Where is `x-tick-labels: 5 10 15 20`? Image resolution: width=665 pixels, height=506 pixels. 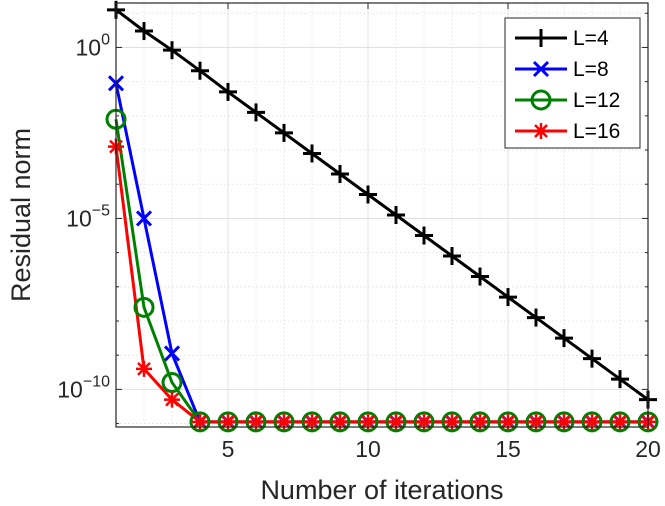 x-tick-labels: 5 10 15 20 is located at coordinates (441, 449).